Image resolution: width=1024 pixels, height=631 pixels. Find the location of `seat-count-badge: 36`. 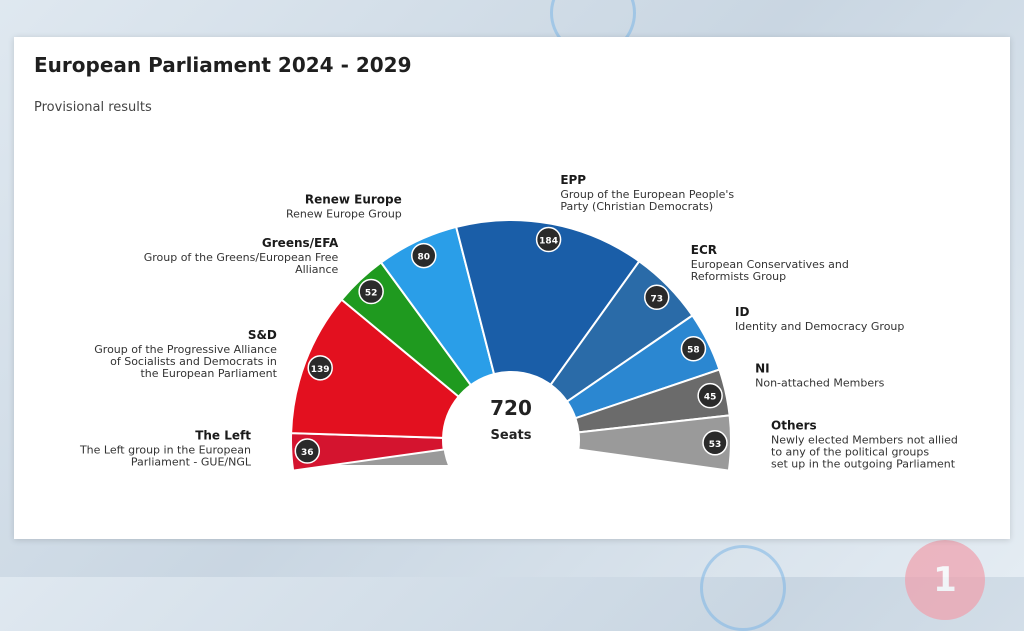

seat-count-badge: 36 is located at coordinates (307, 451).